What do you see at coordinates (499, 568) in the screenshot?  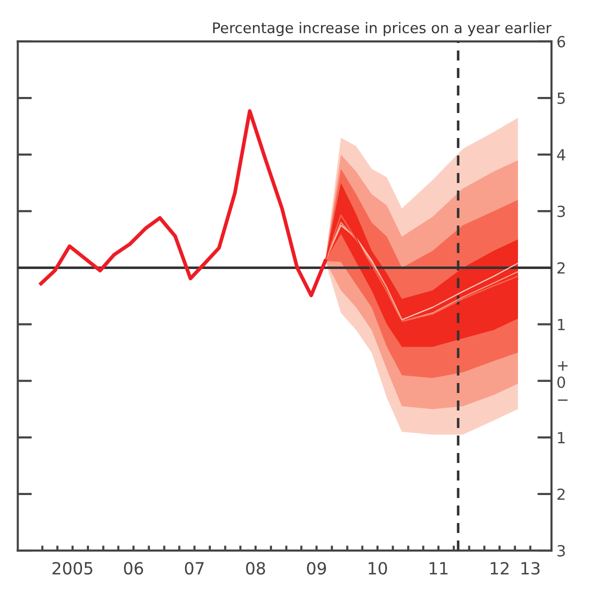 I see `x-tick-label: 12` at bounding box center [499, 568].